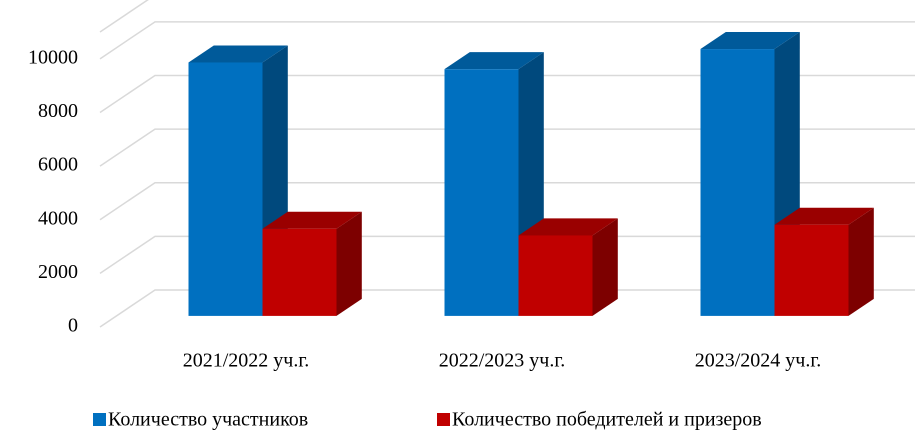  What do you see at coordinates (502, 361) in the screenshot?
I see `x-tick-label: 2022/2023 уч.г.` at bounding box center [502, 361].